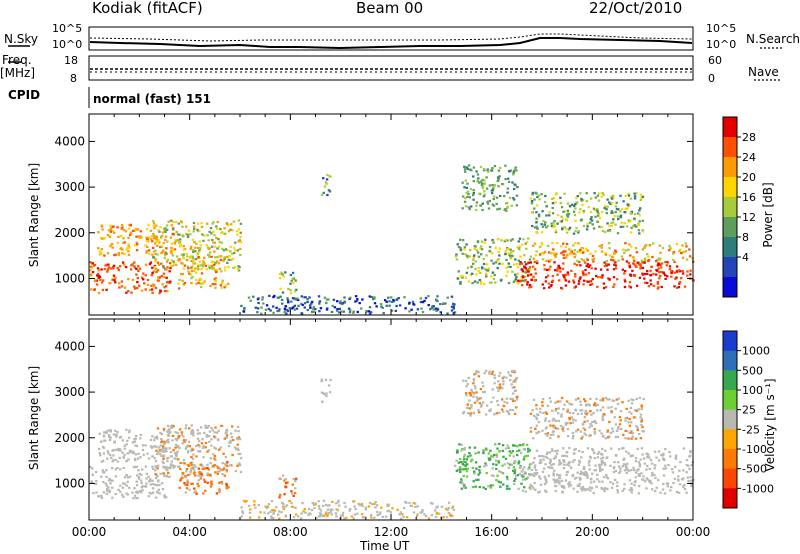 The width and height of the screenshot is (800, 554). Describe the element at coordinates (745, 257) in the screenshot. I see `colorbar-tick-label: 4` at that location.